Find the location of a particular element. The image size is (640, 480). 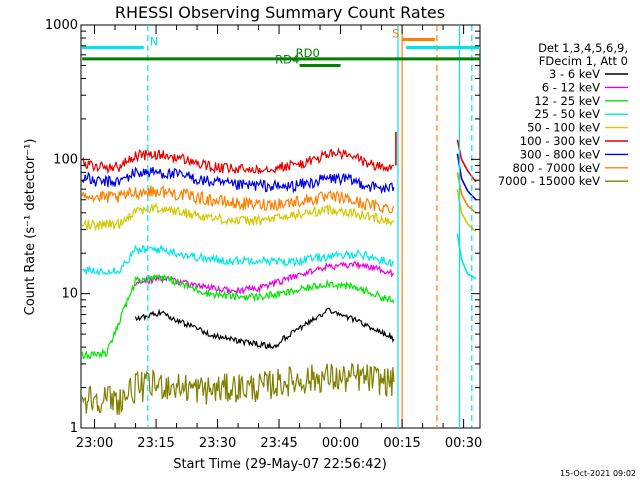

annotation-label: S is located at coordinates (395, 33).